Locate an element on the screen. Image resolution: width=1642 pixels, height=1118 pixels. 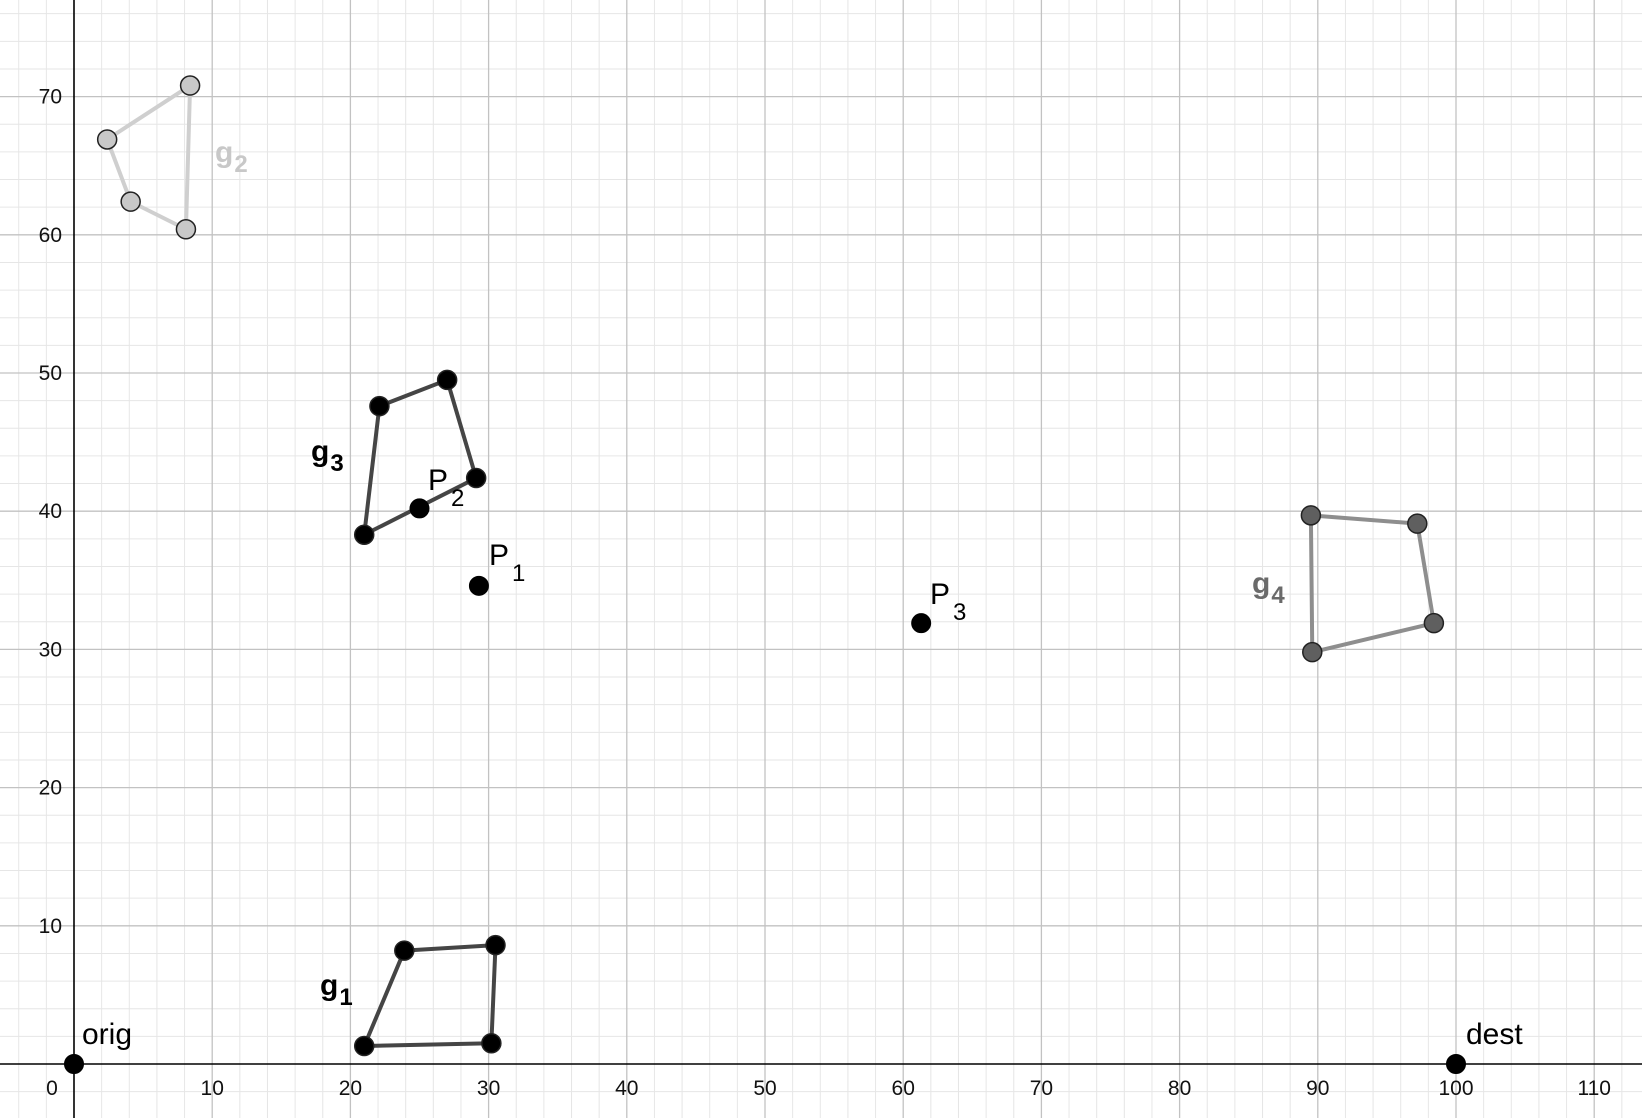
x-tick-label: 100 is located at coordinates (1455, 1088).